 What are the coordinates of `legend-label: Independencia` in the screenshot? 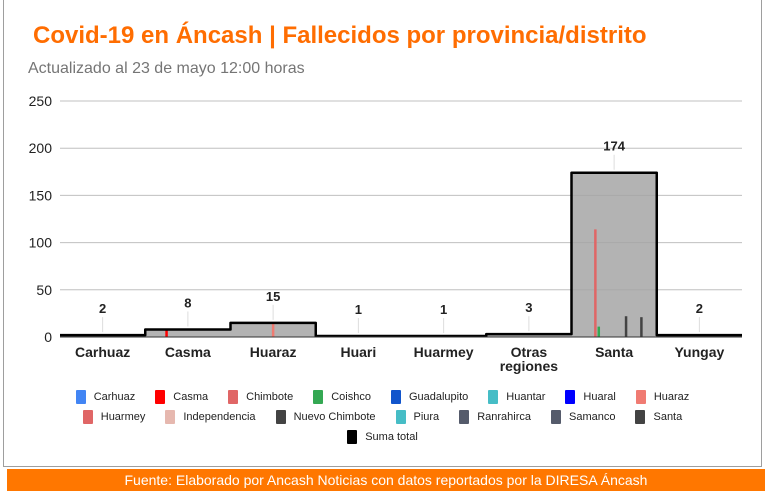 It's located at (219, 417).